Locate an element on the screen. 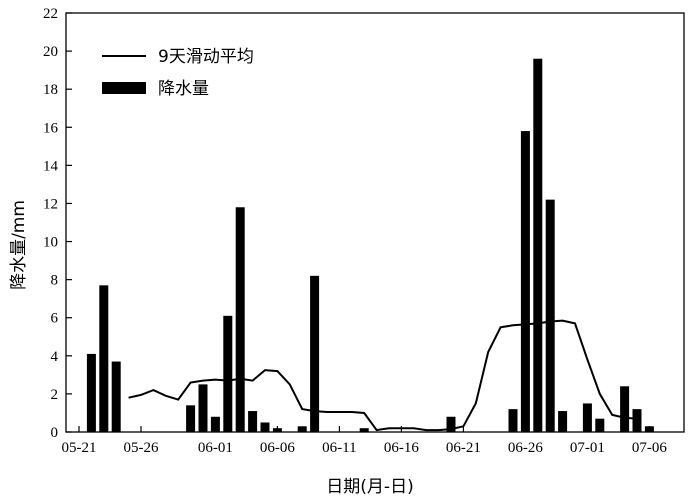 This screenshot has width=700, height=501. x-axis-title: 日期(月-日) is located at coordinates (369, 487).